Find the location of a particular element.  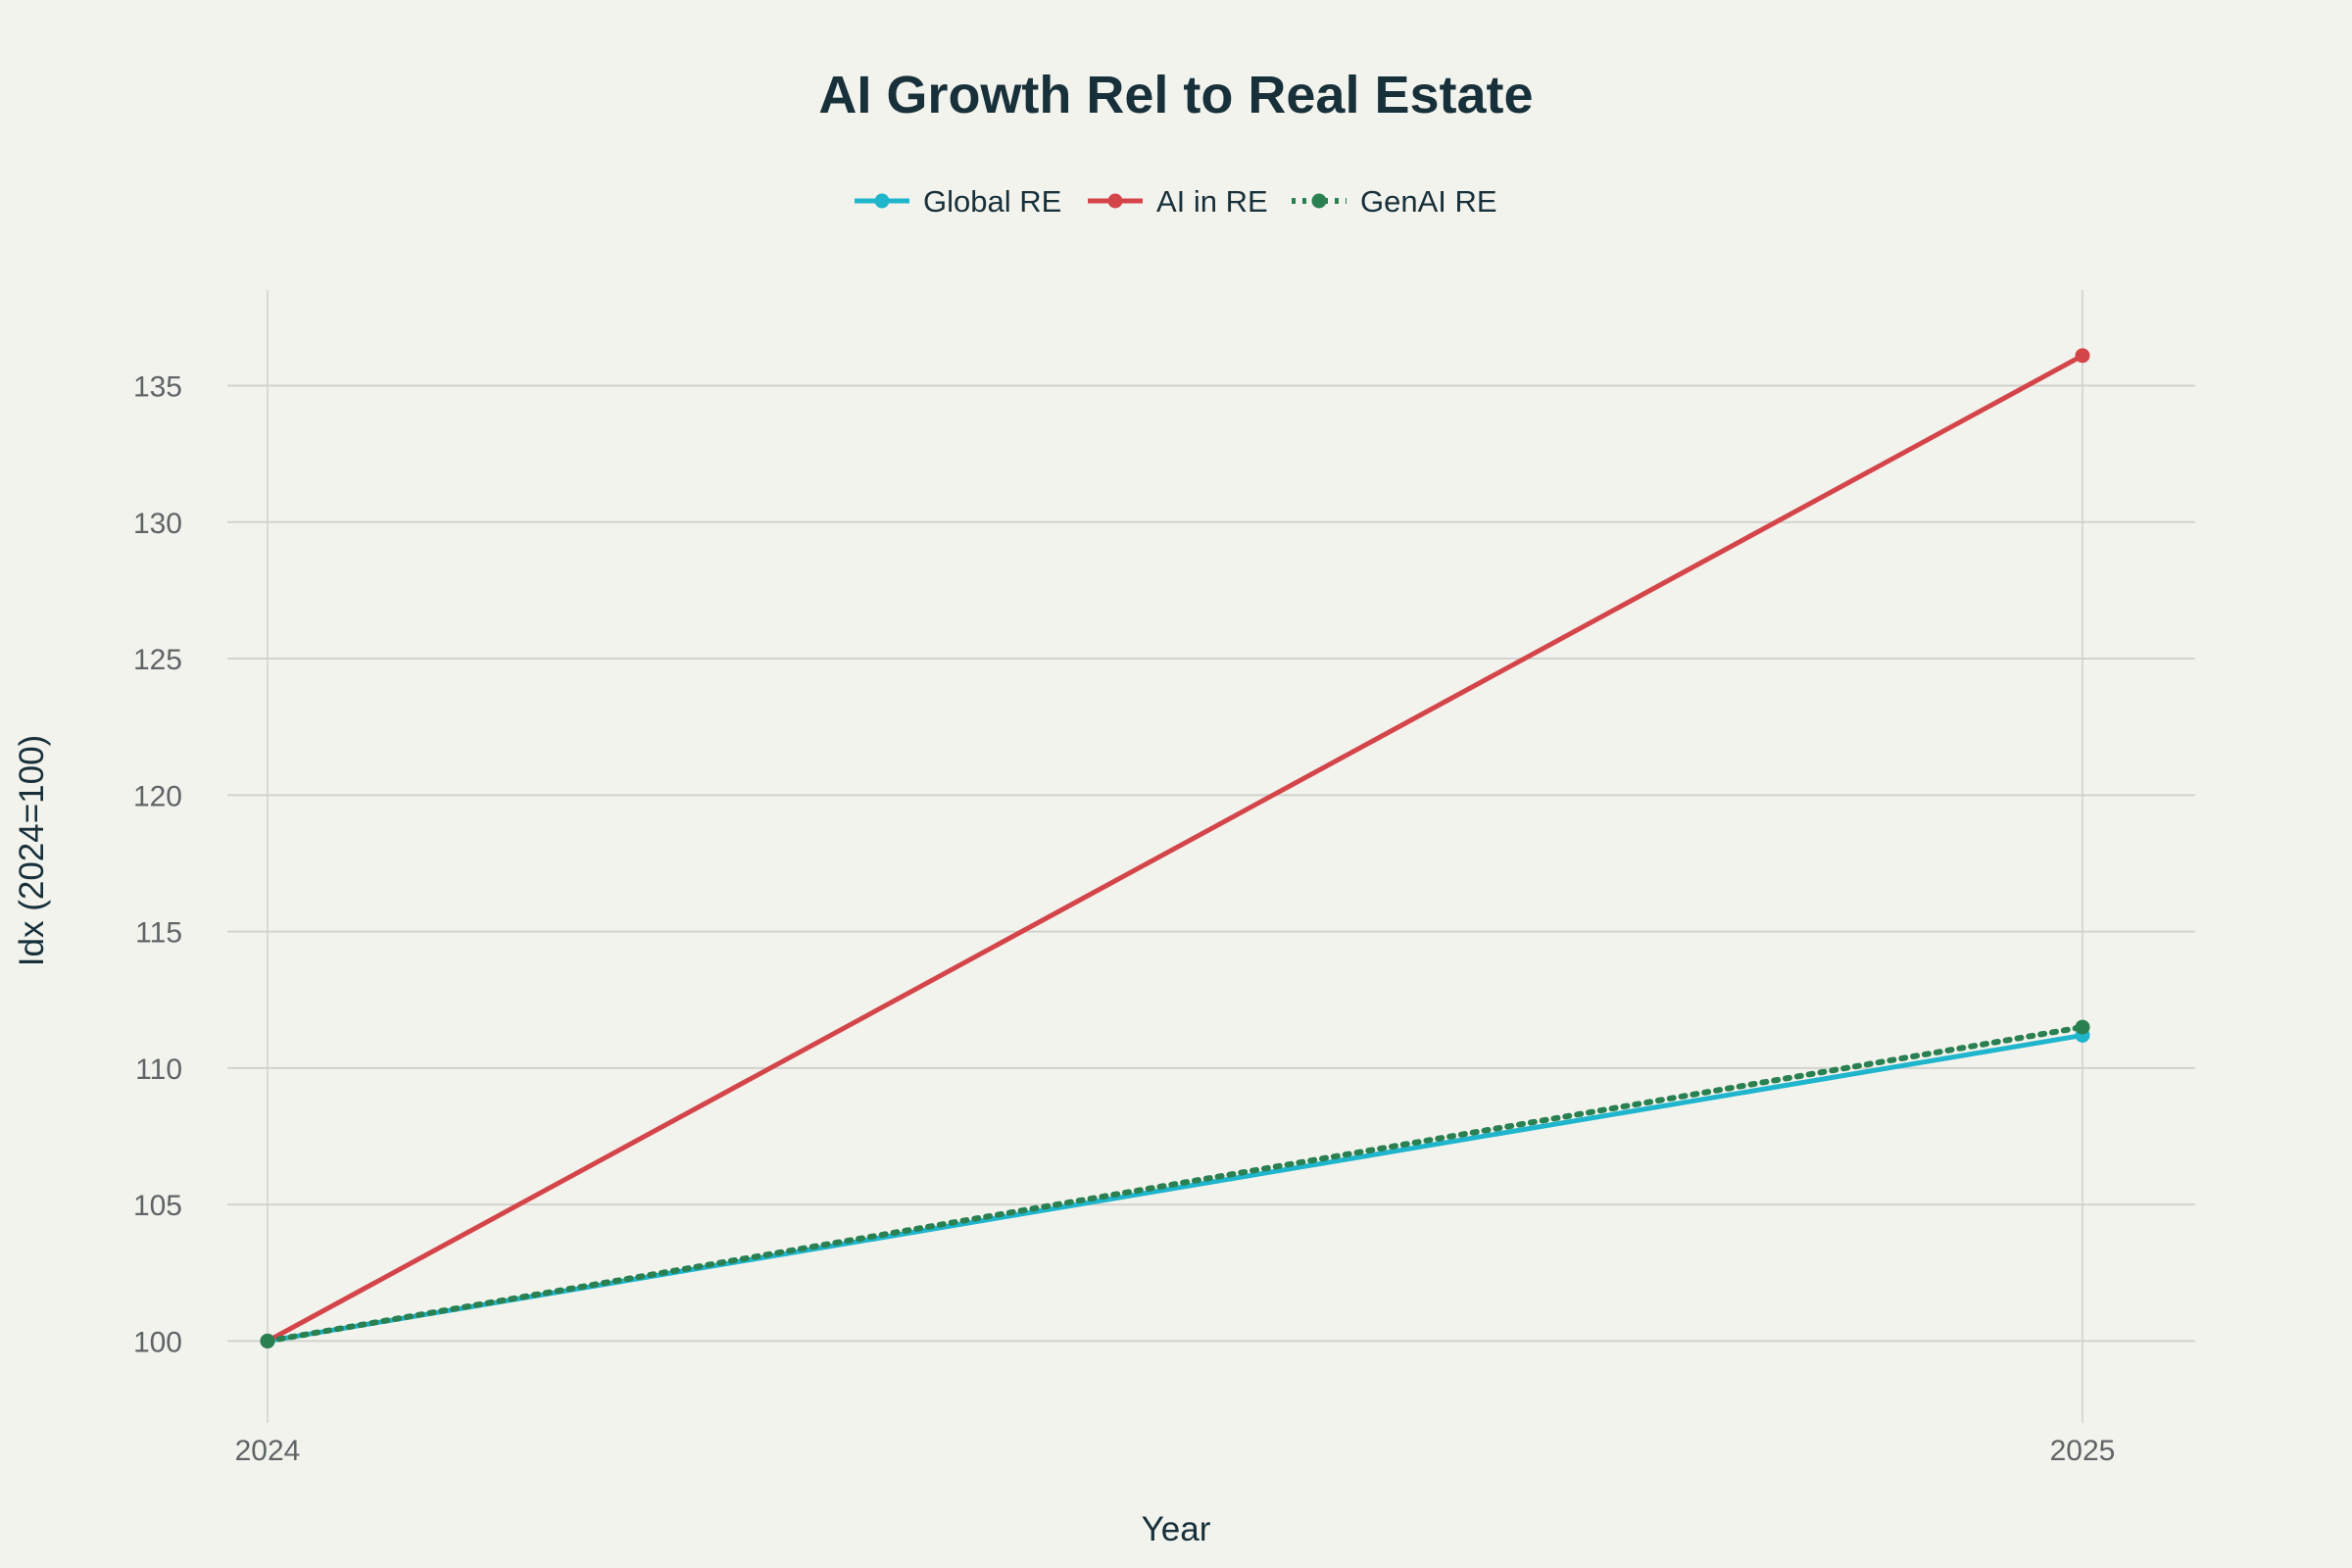

x-axis-ticks: 2024 2025 is located at coordinates (1175, 1451).